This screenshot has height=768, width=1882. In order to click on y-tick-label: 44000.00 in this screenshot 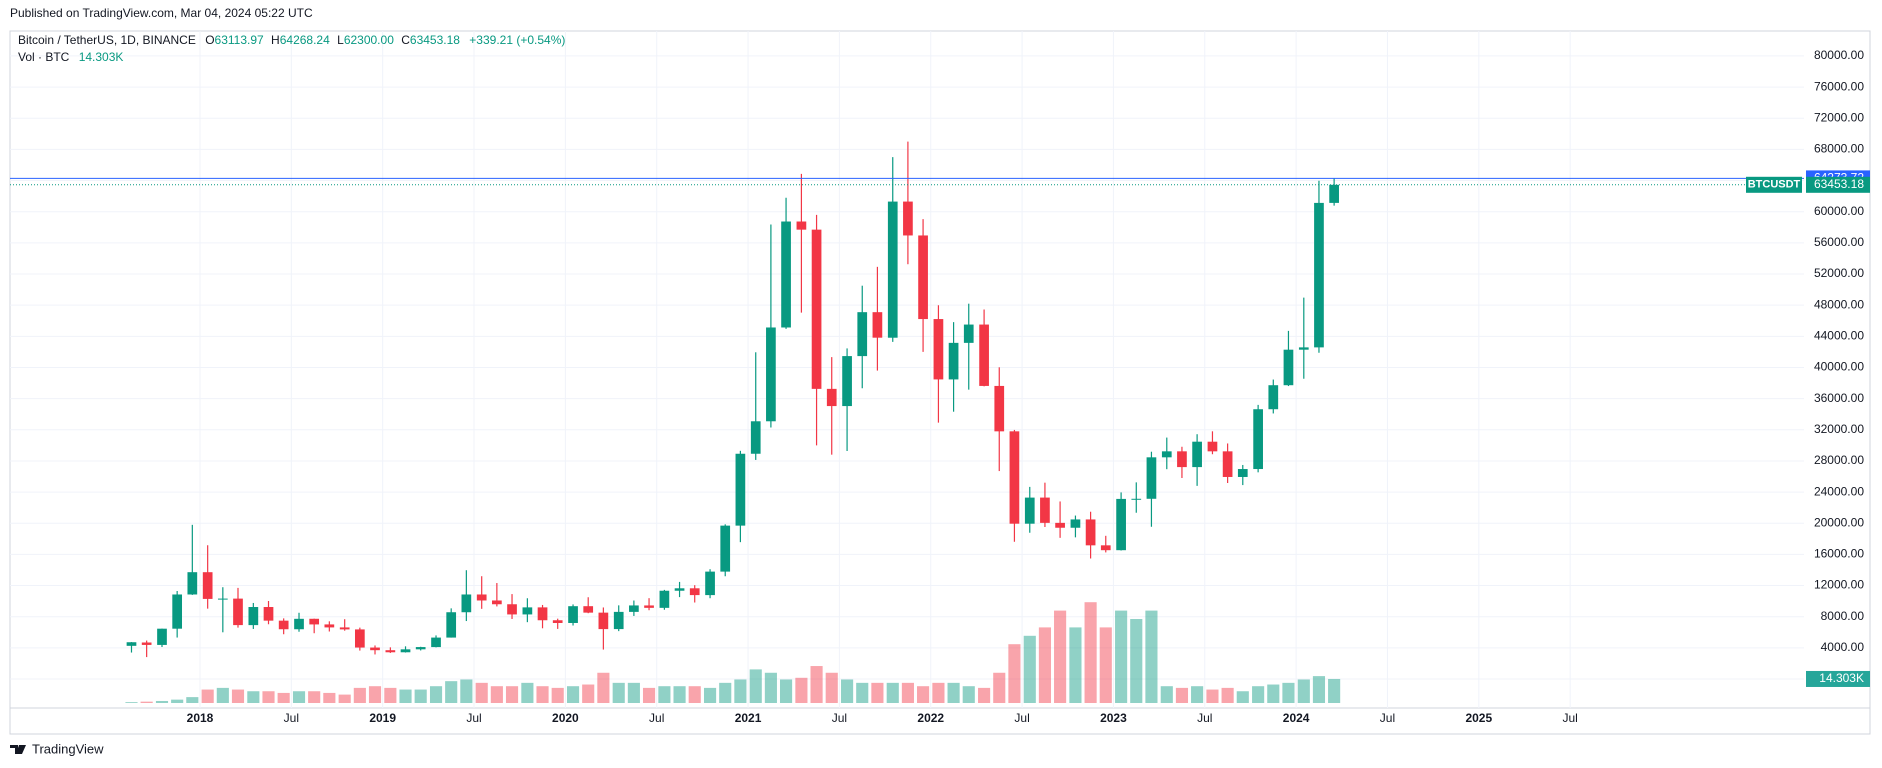, I will do `click(1839, 335)`.